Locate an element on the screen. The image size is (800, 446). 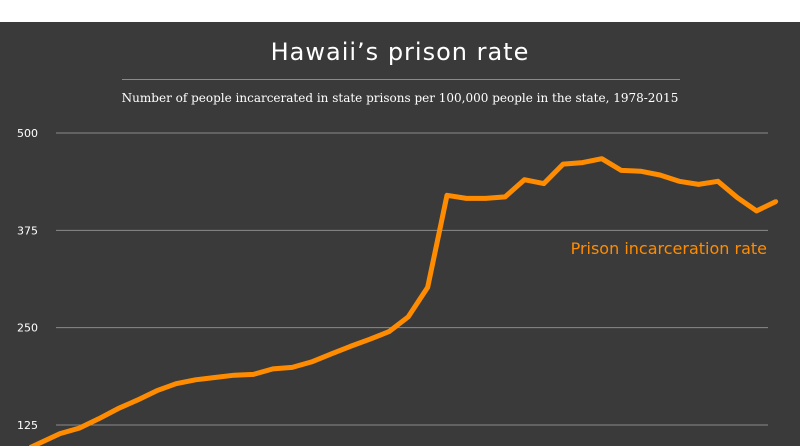
title-divider is located at coordinates (401, 79).